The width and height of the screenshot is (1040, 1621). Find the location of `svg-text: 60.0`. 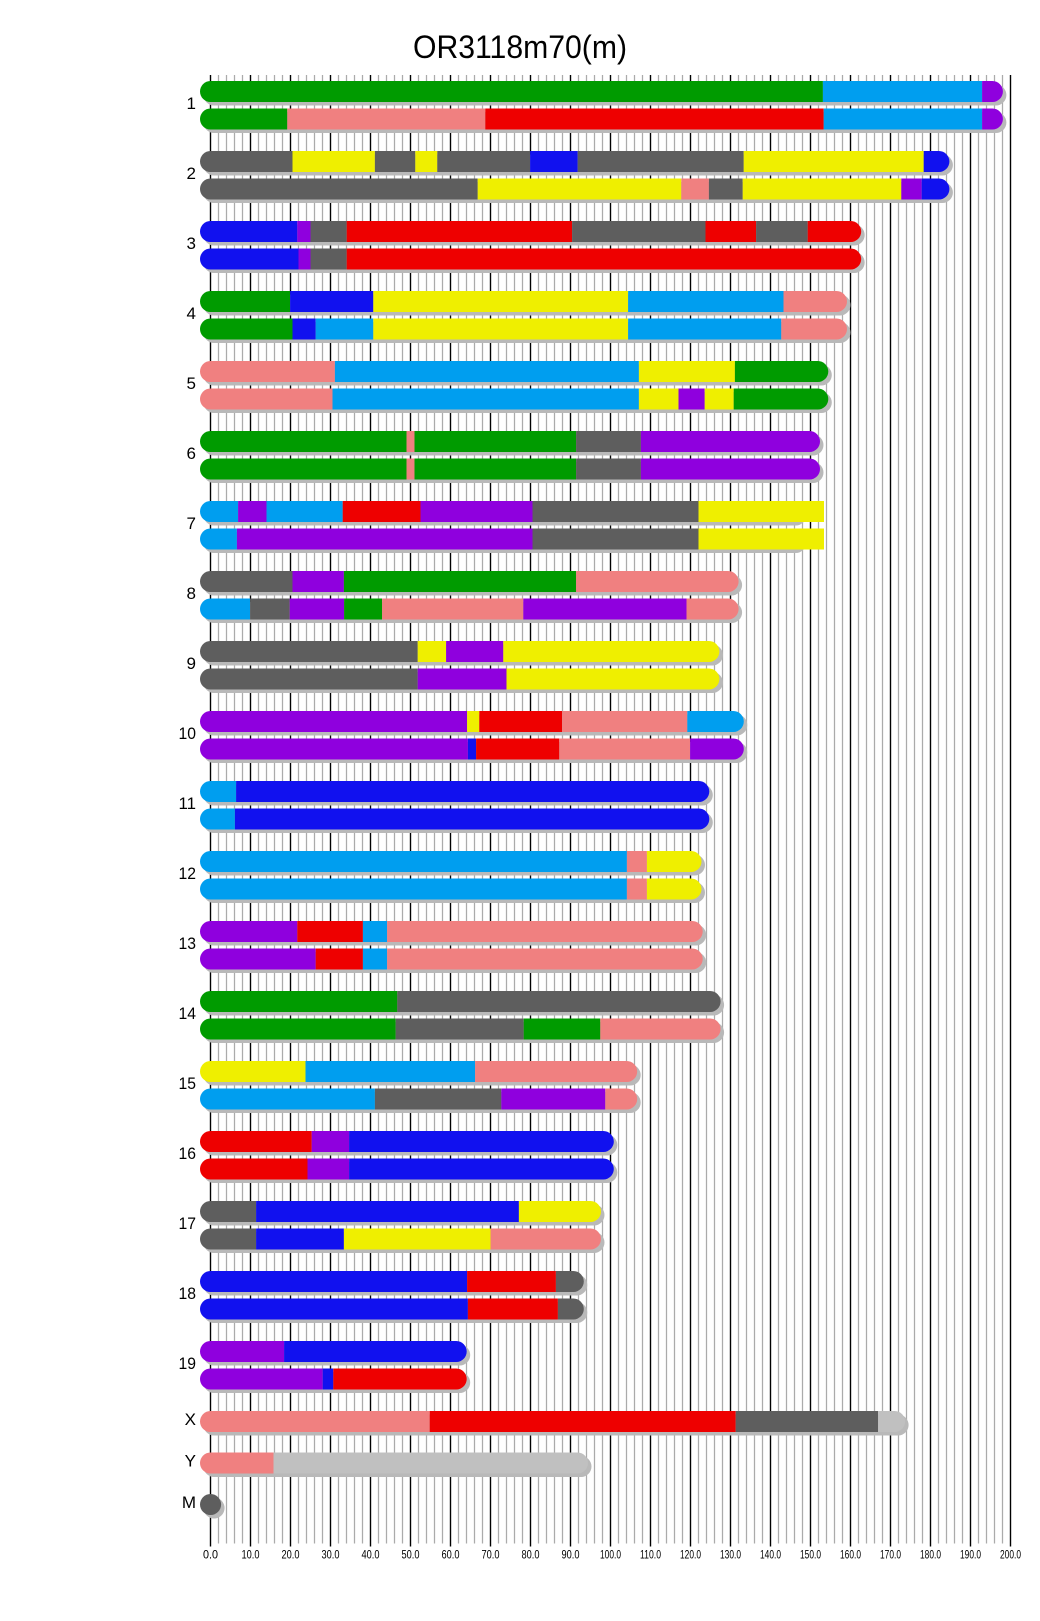

svg-text: 60.0 is located at coordinates (451, 1555).